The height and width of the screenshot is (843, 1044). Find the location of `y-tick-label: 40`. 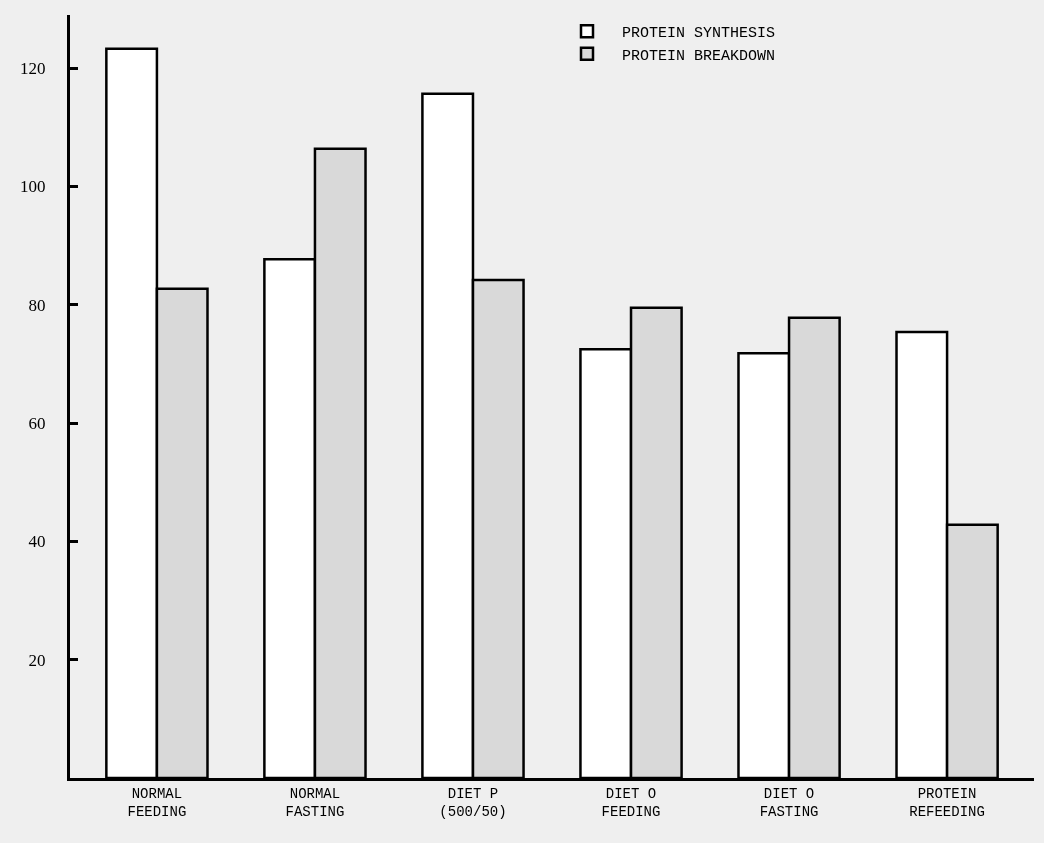

y-tick-label: 40 is located at coordinates (37, 542).